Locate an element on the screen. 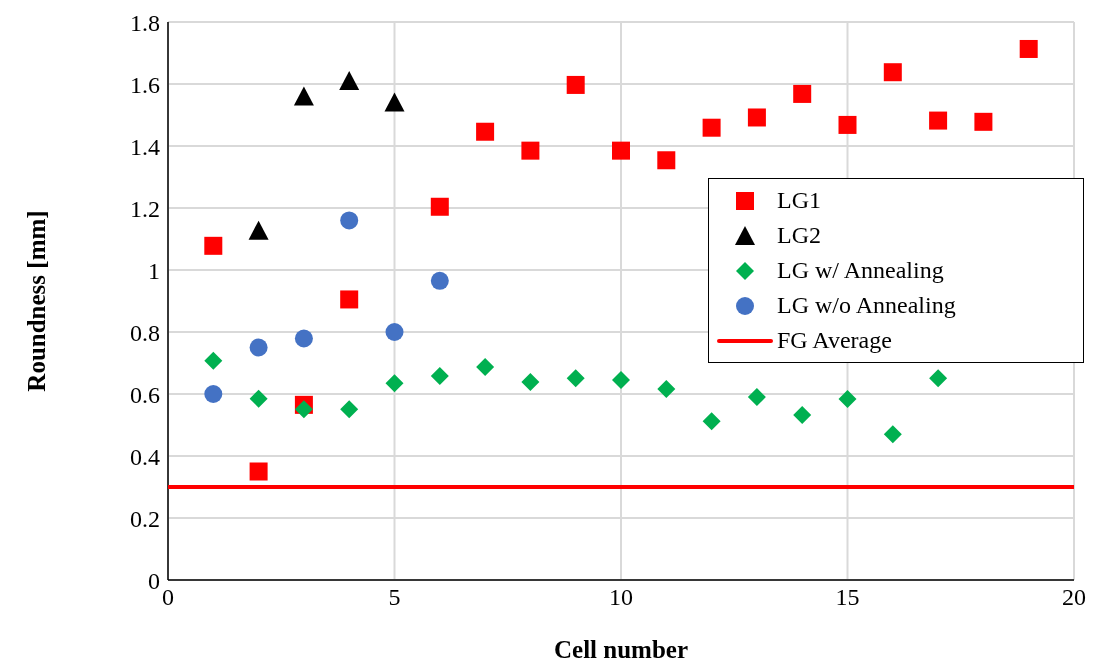  y-tick-label: 1.2 is located at coordinates (145, 208).